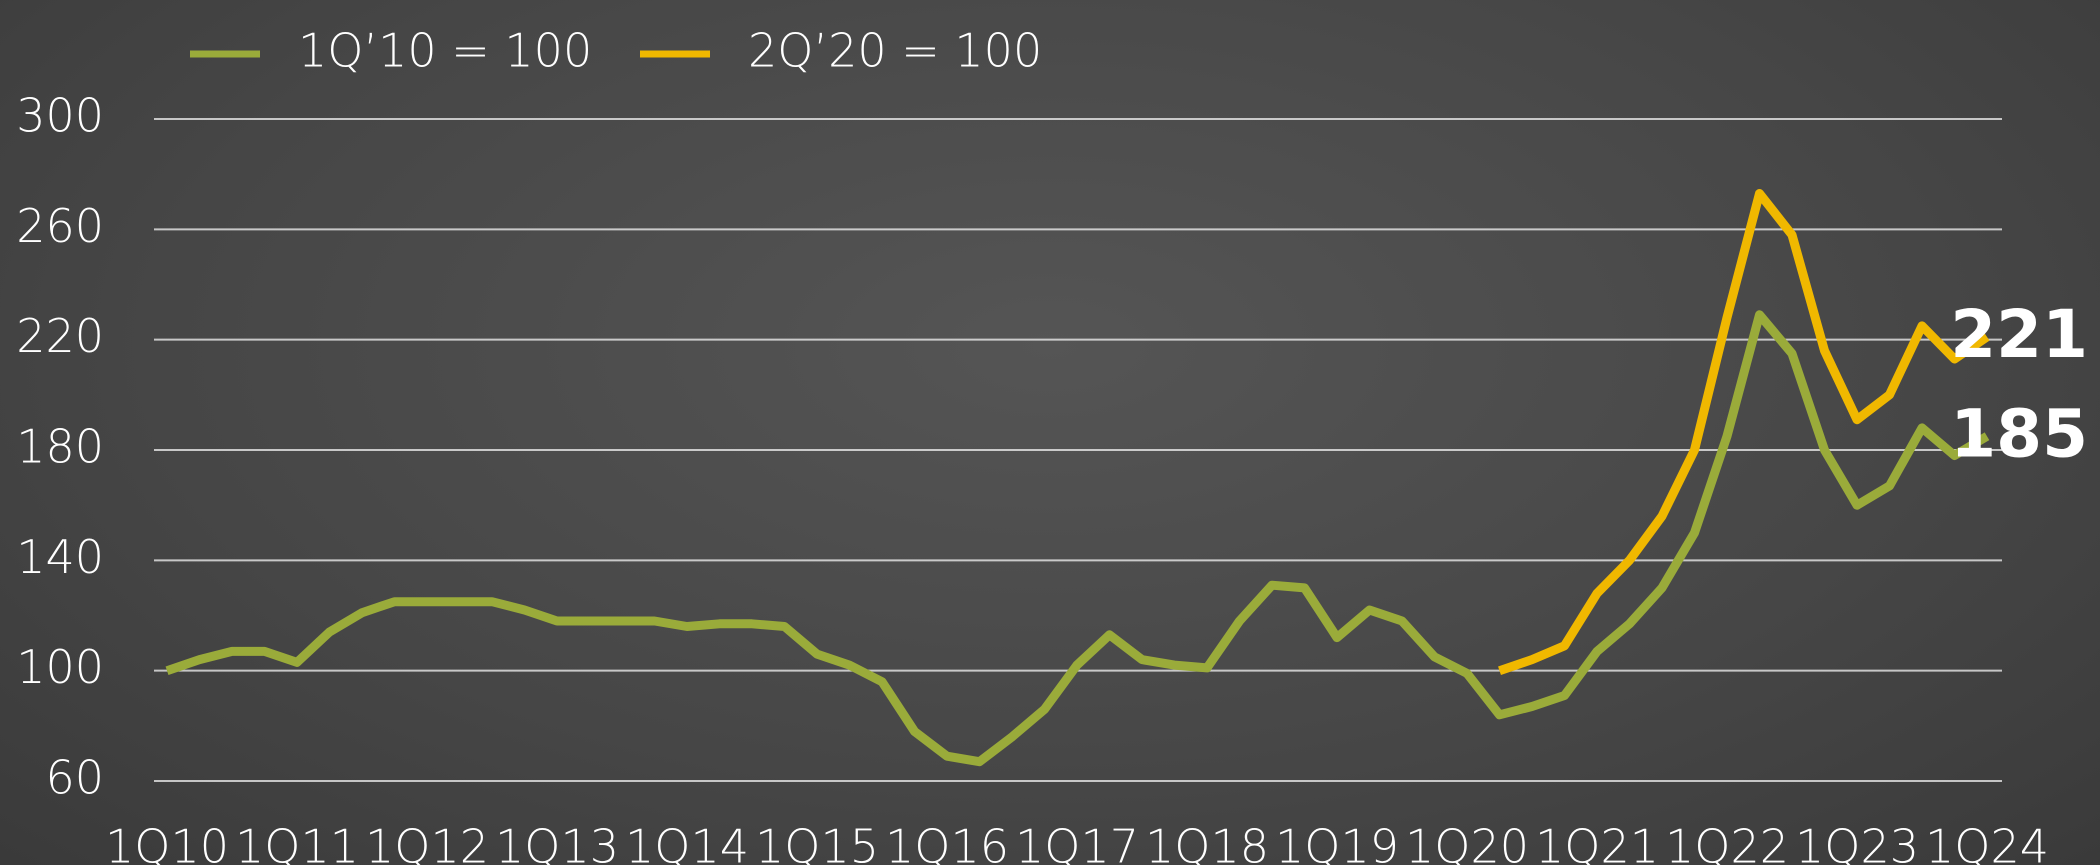 The width and height of the screenshot is (2100, 865). What do you see at coordinates (1597, 842) in the screenshot?
I see `x-tick-label: 1Q21` at bounding box center [1597, 842].